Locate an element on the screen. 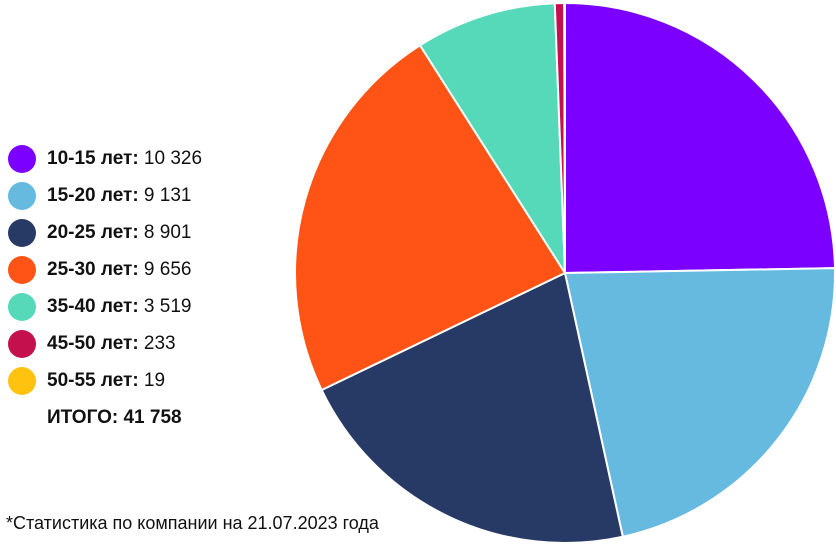 The height and width of the screenshot is (556, 836). total-value: 41 758 is located at coordinates (152, 417).